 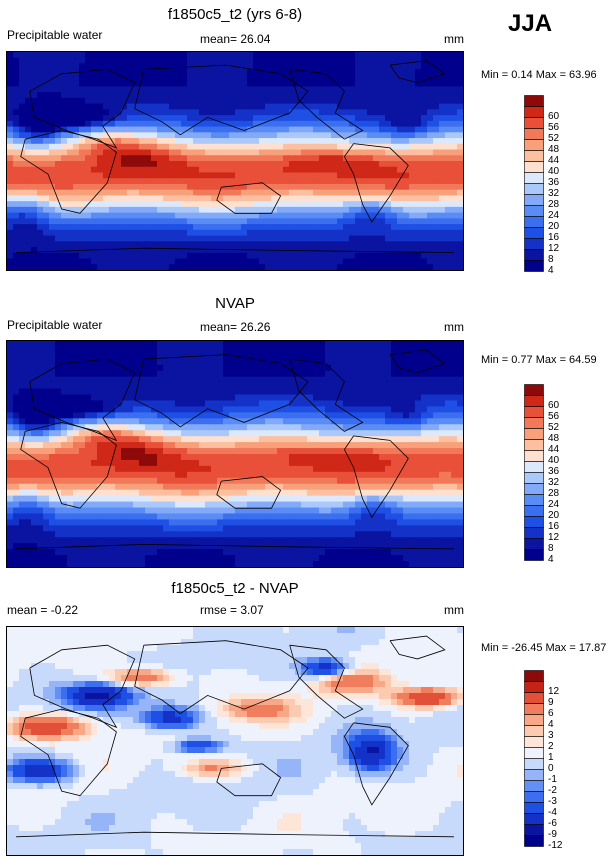 What do you see at coordinates (554, 149) in the screenshot?
I see `colorbar-tick-label: 48` at bounding box center [554, 149].